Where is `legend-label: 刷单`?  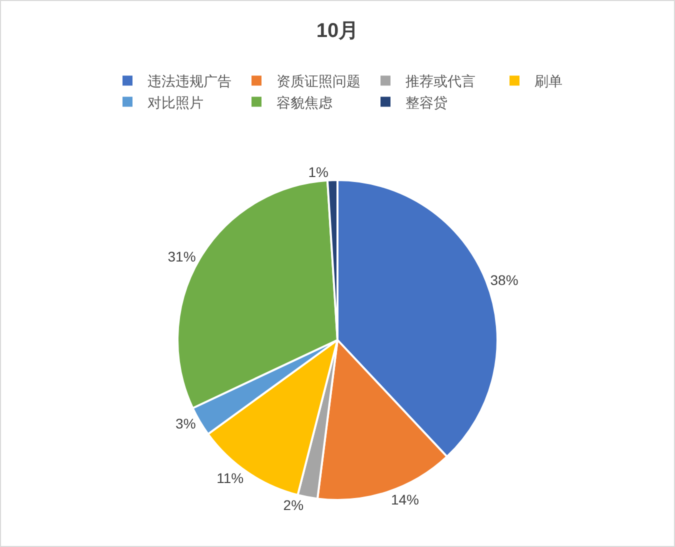
legend-label: 刷单 is located at coordinates (548, 81).